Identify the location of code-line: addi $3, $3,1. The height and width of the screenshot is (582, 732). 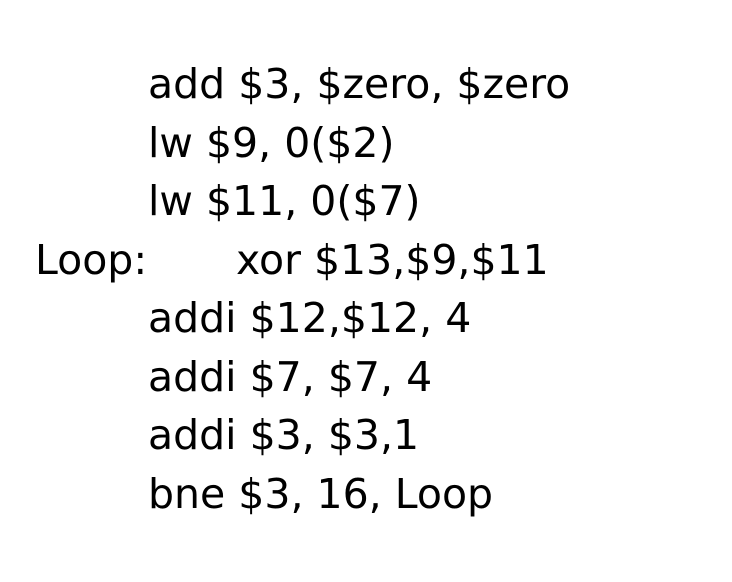
(366, 435).